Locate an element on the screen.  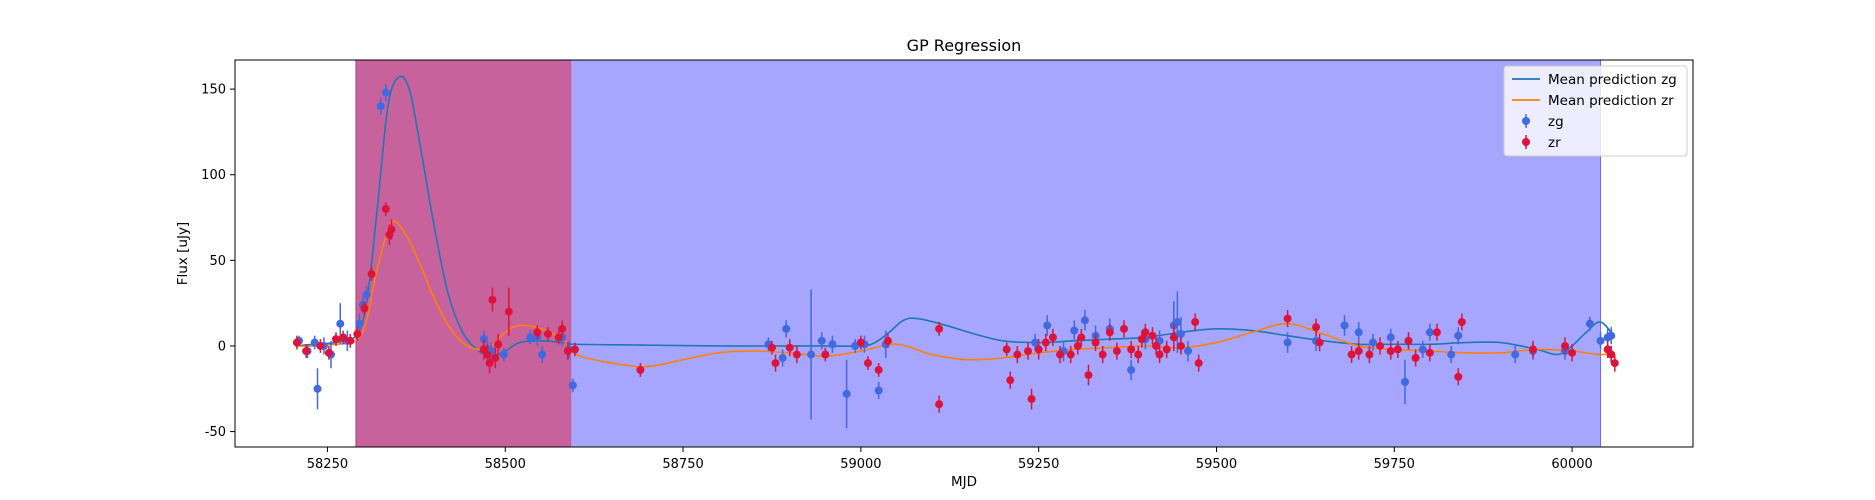
chart-title: GP Regression is located at coordinates (964, 45).